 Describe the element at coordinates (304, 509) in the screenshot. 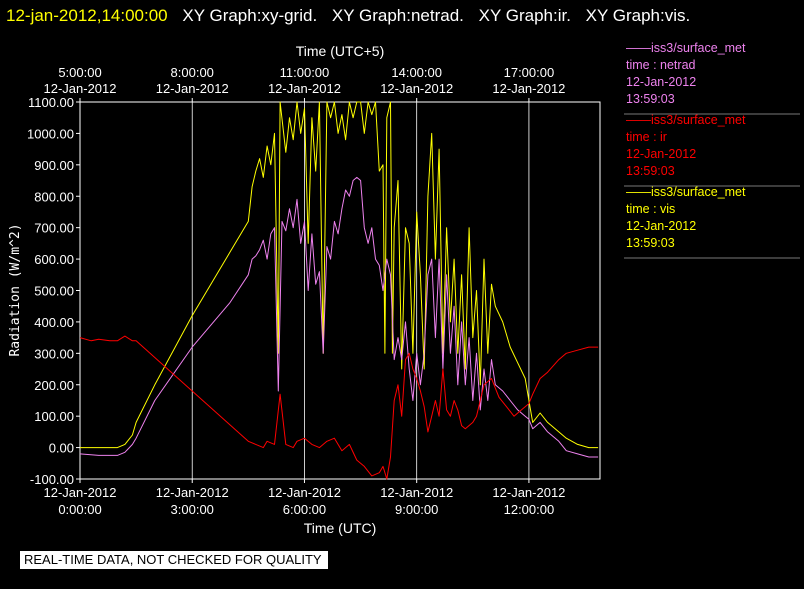

I see `x-tick-time: 6:00:00` at that location.